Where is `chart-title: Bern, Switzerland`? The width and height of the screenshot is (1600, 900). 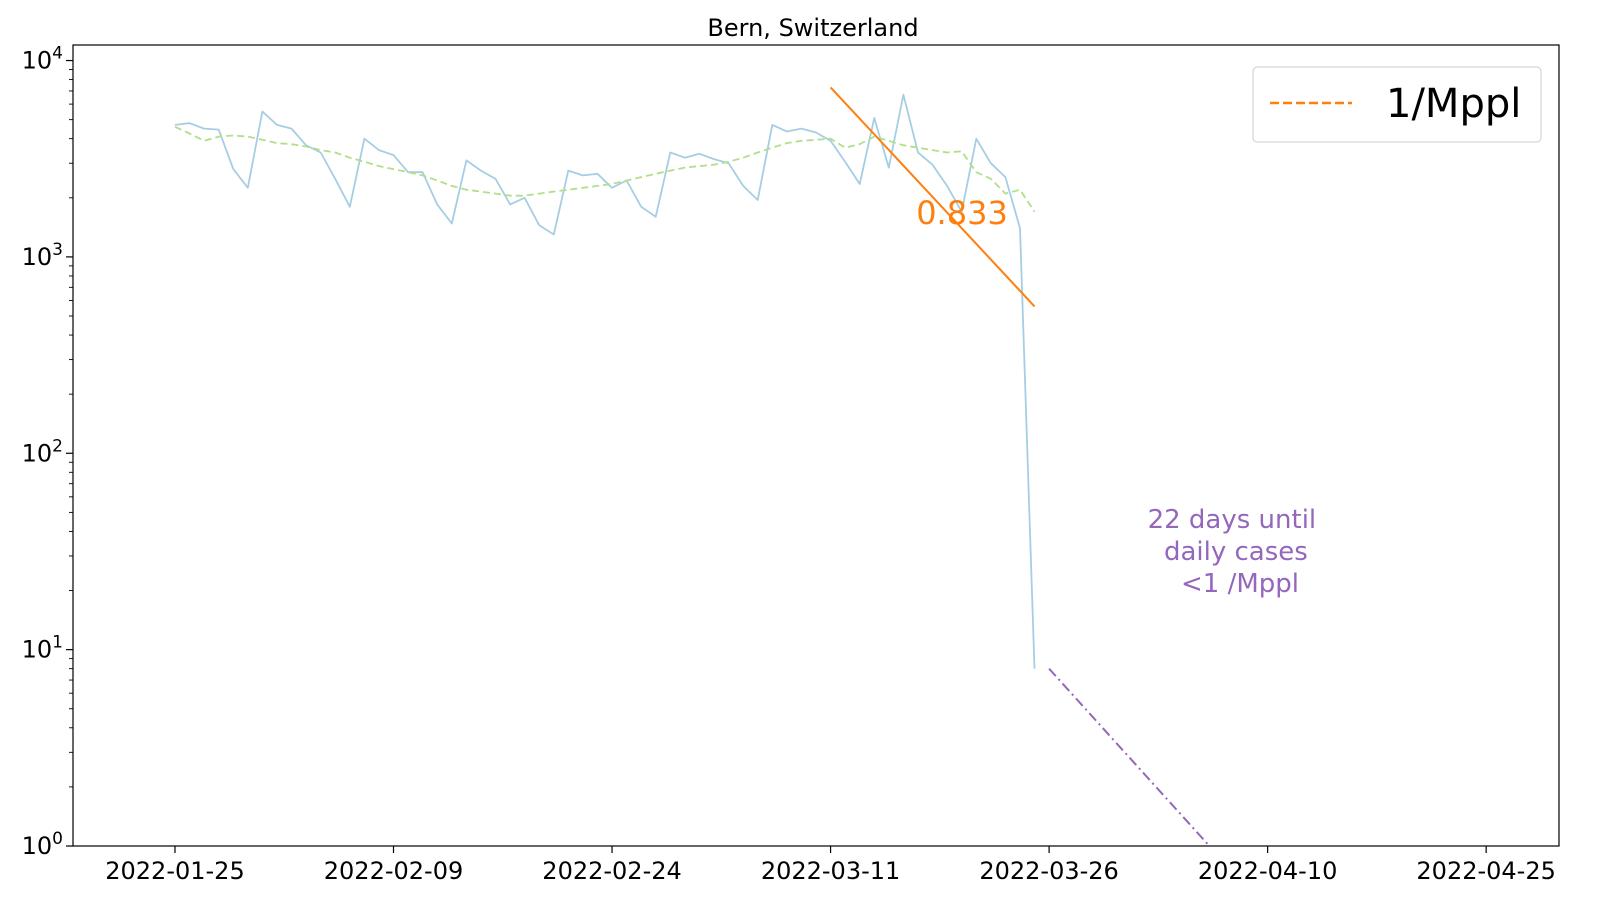 chart-title: Bern, Switzerland is located at coordinates (812, 28).